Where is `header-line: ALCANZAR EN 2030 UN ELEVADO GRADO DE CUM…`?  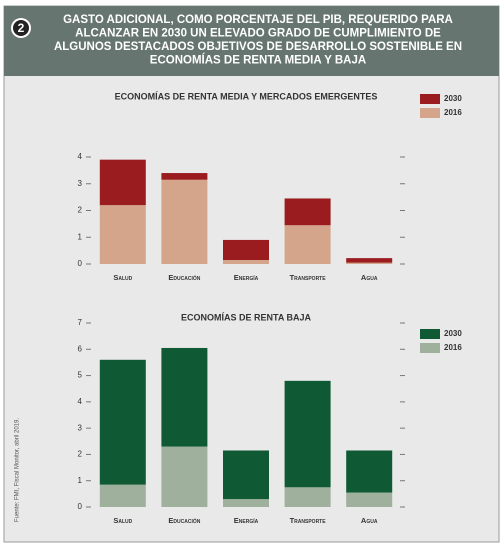 header-line: ALCANZAR EN 2030 UN ELEVADO GRADO DE CUM… is located at coordinates (258, 34).